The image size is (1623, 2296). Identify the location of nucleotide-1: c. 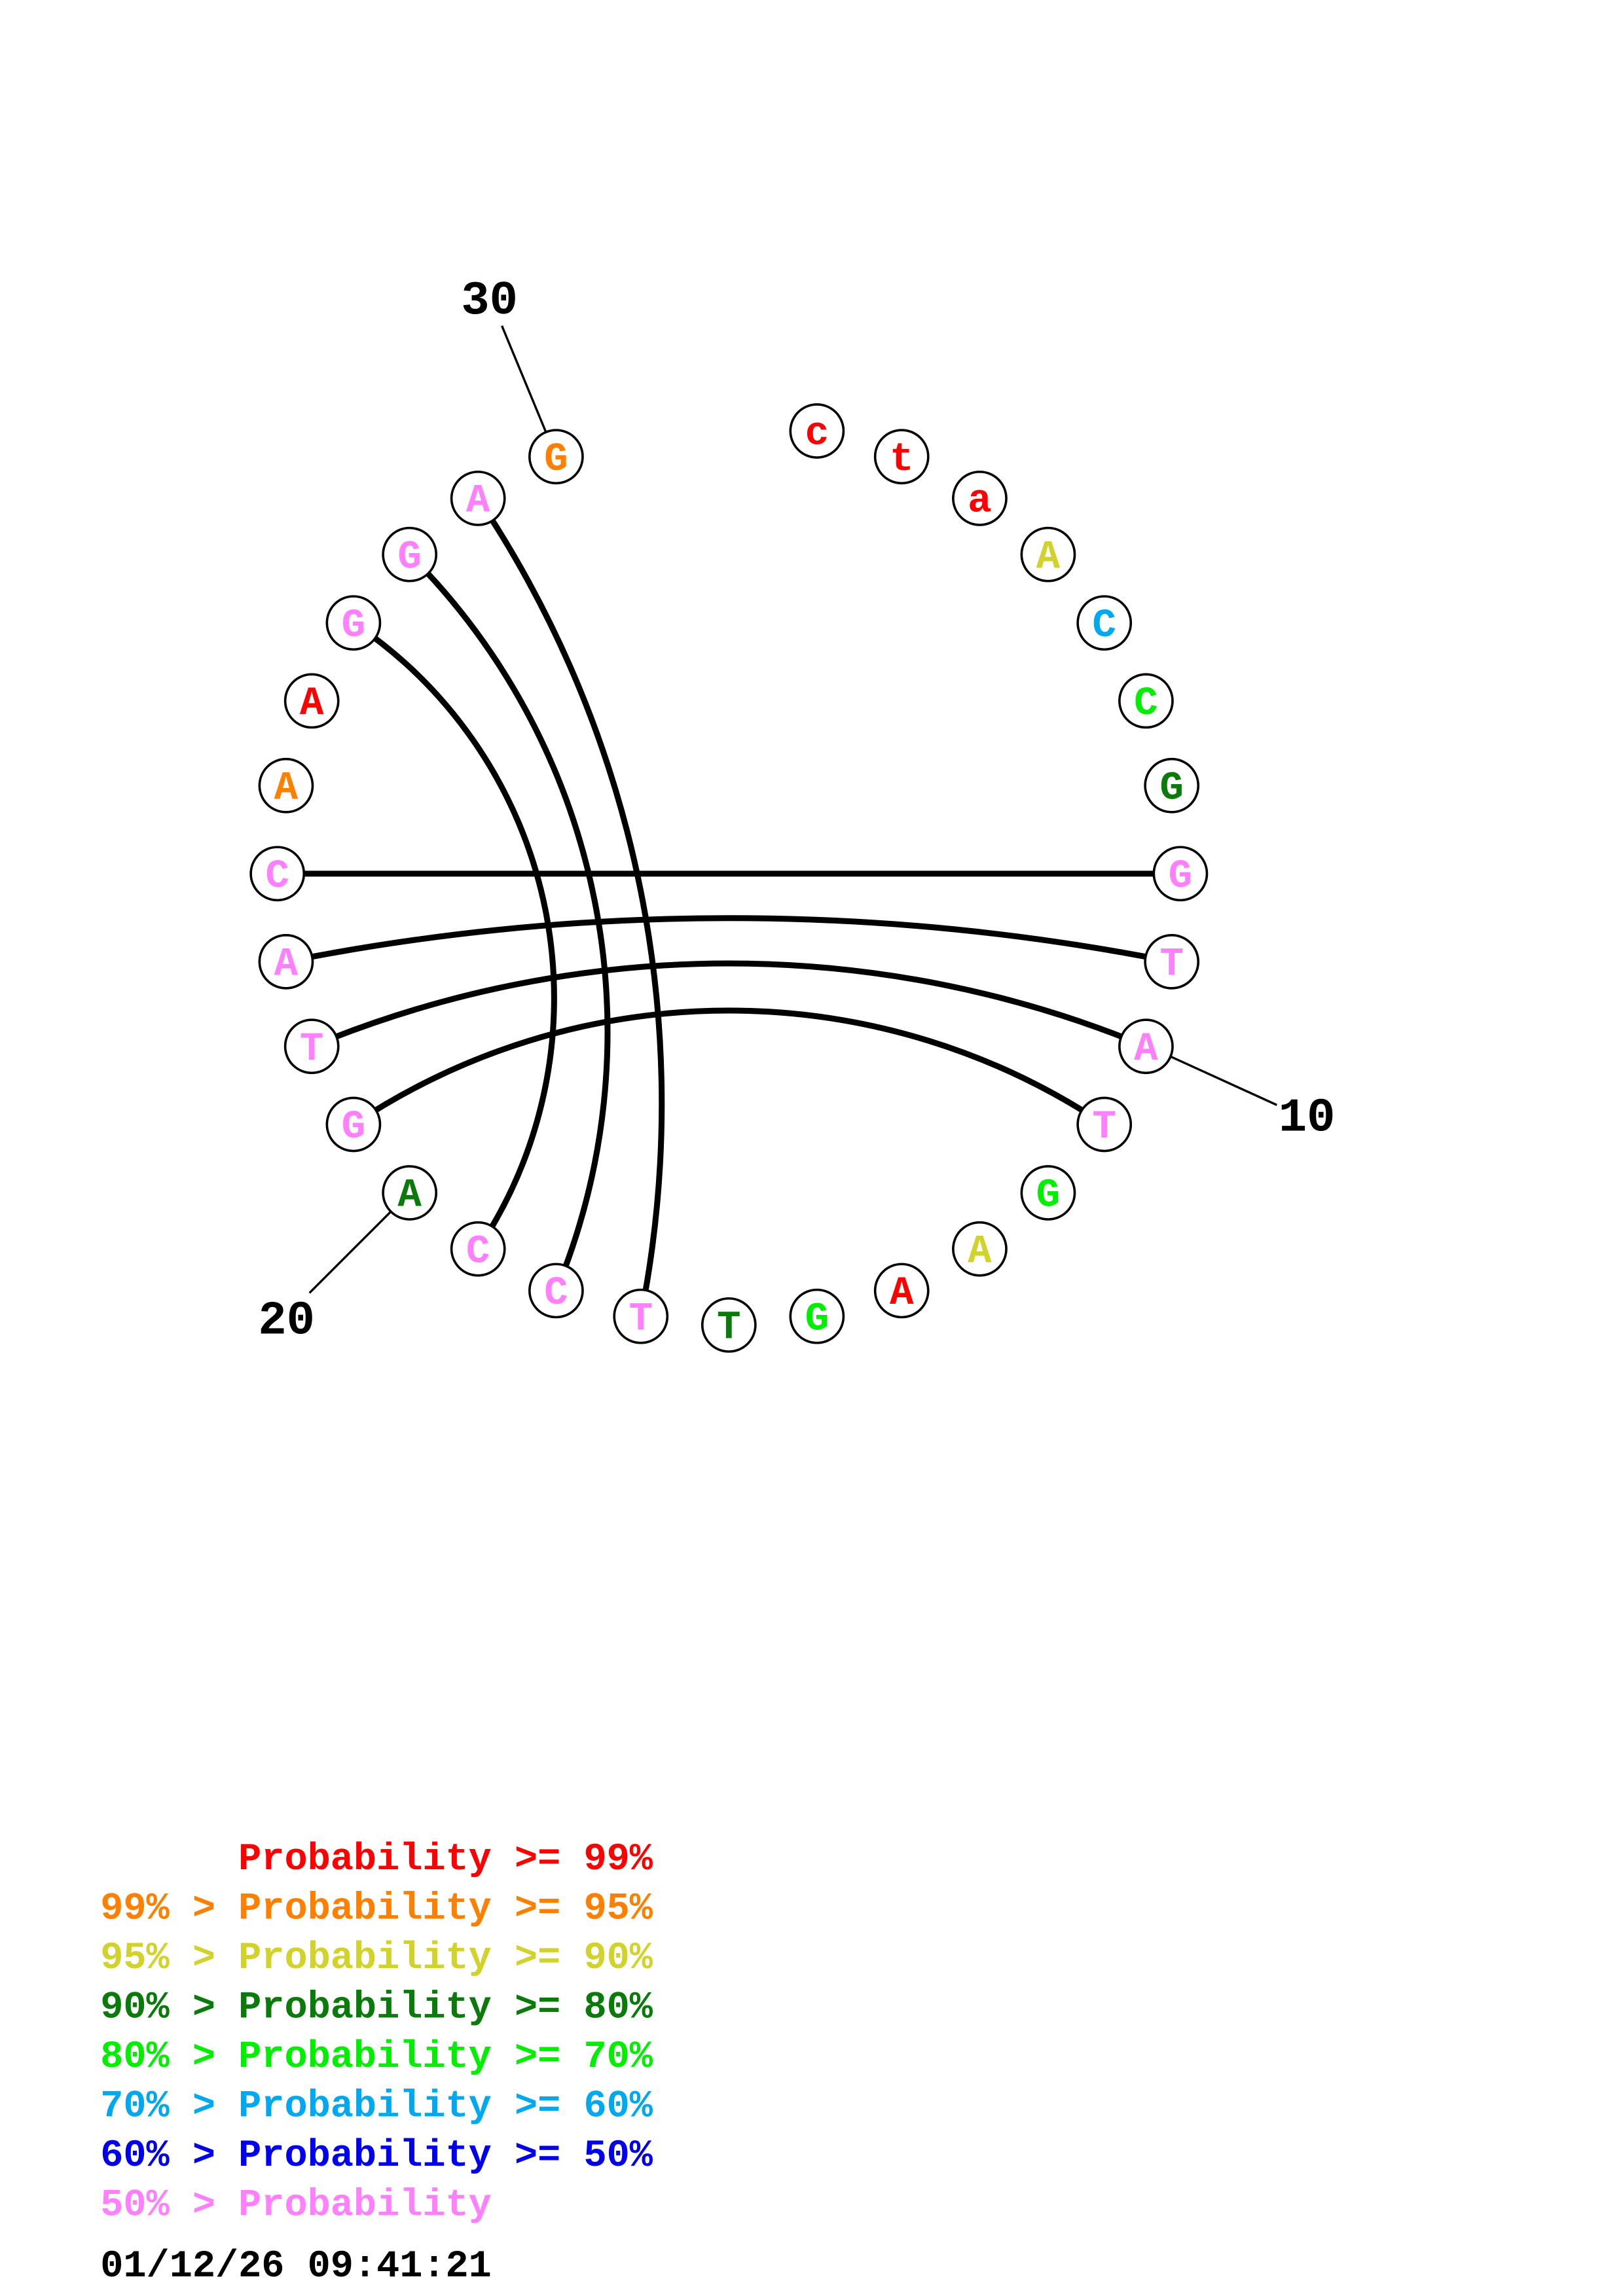
(817, 431).